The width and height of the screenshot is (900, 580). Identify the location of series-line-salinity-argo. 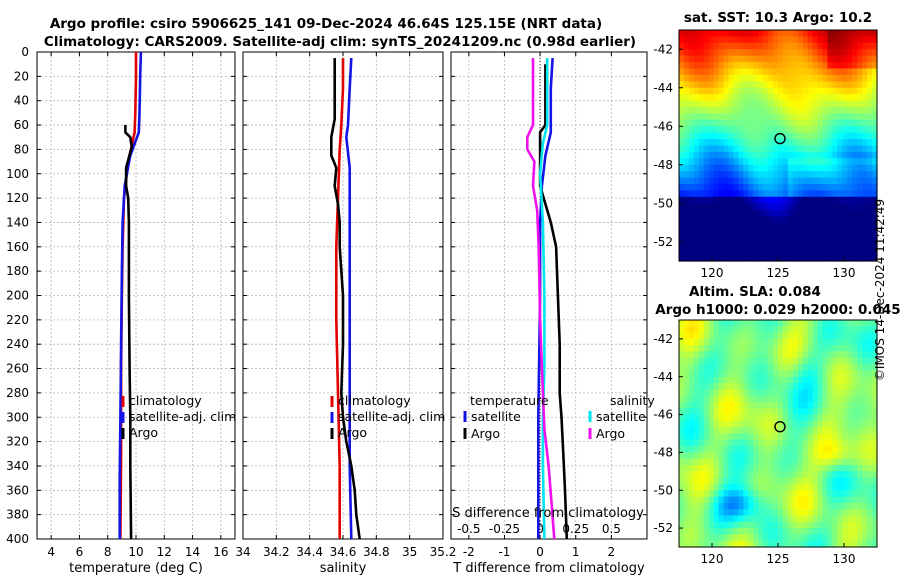
(540, 298).